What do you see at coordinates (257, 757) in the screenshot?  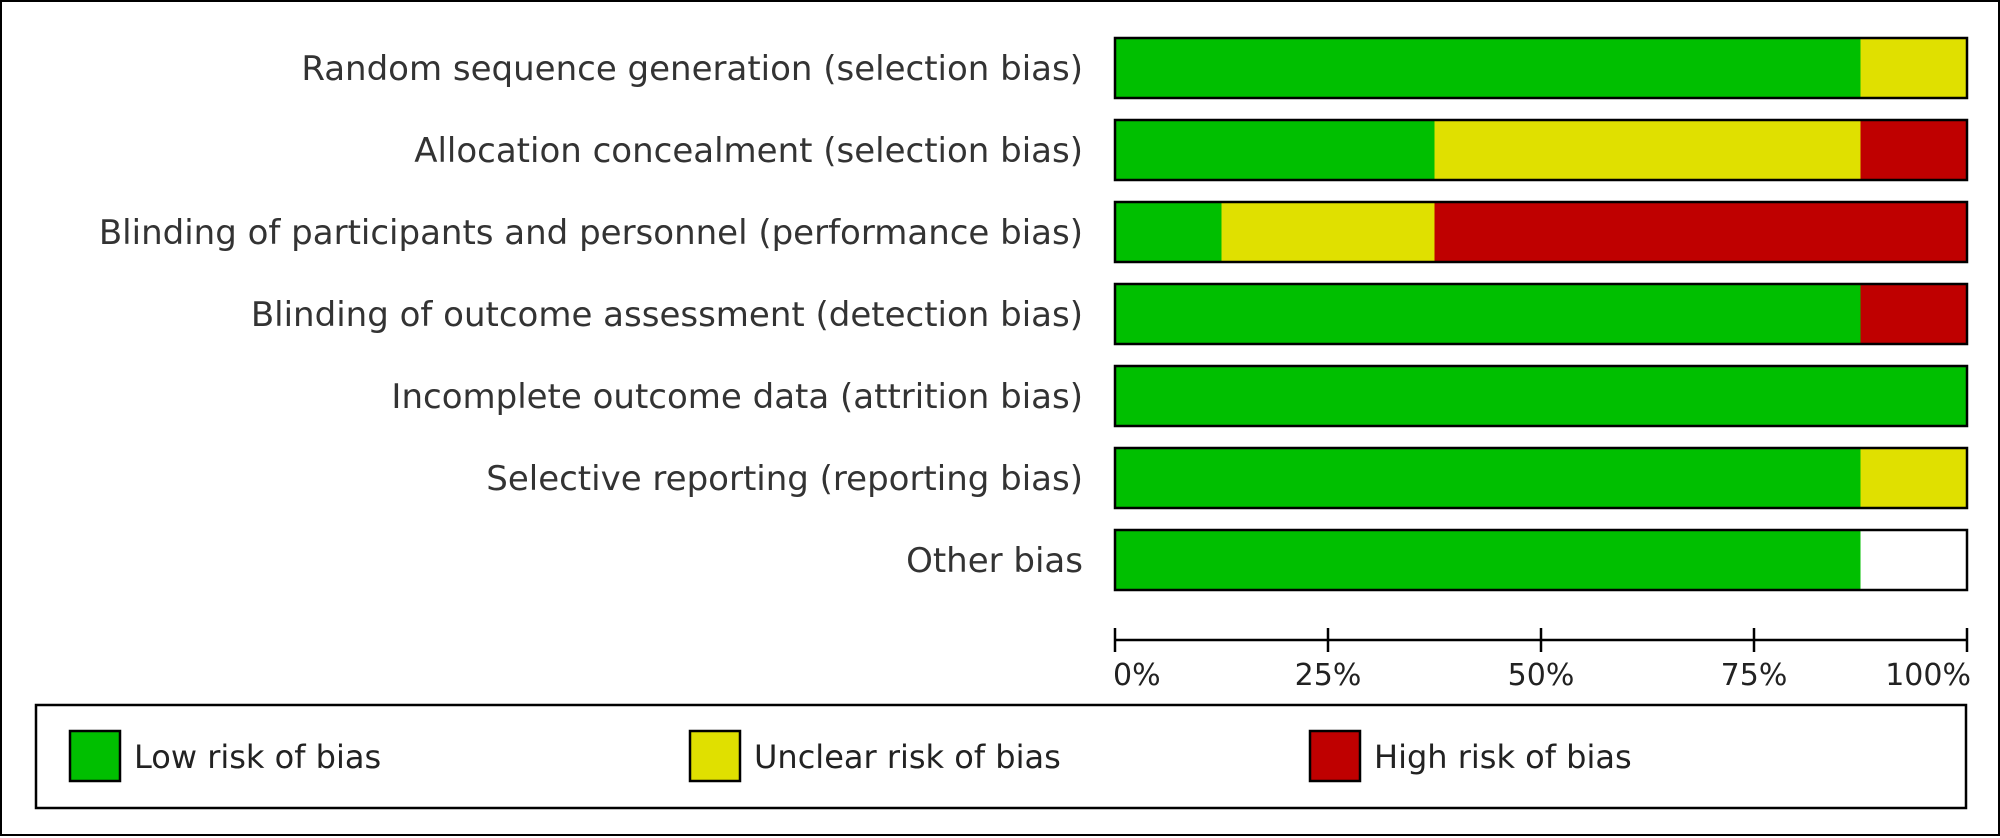 I see `legend-label-low-risk-of-bias: Low risk of bias` at bounding box center [257, 757].